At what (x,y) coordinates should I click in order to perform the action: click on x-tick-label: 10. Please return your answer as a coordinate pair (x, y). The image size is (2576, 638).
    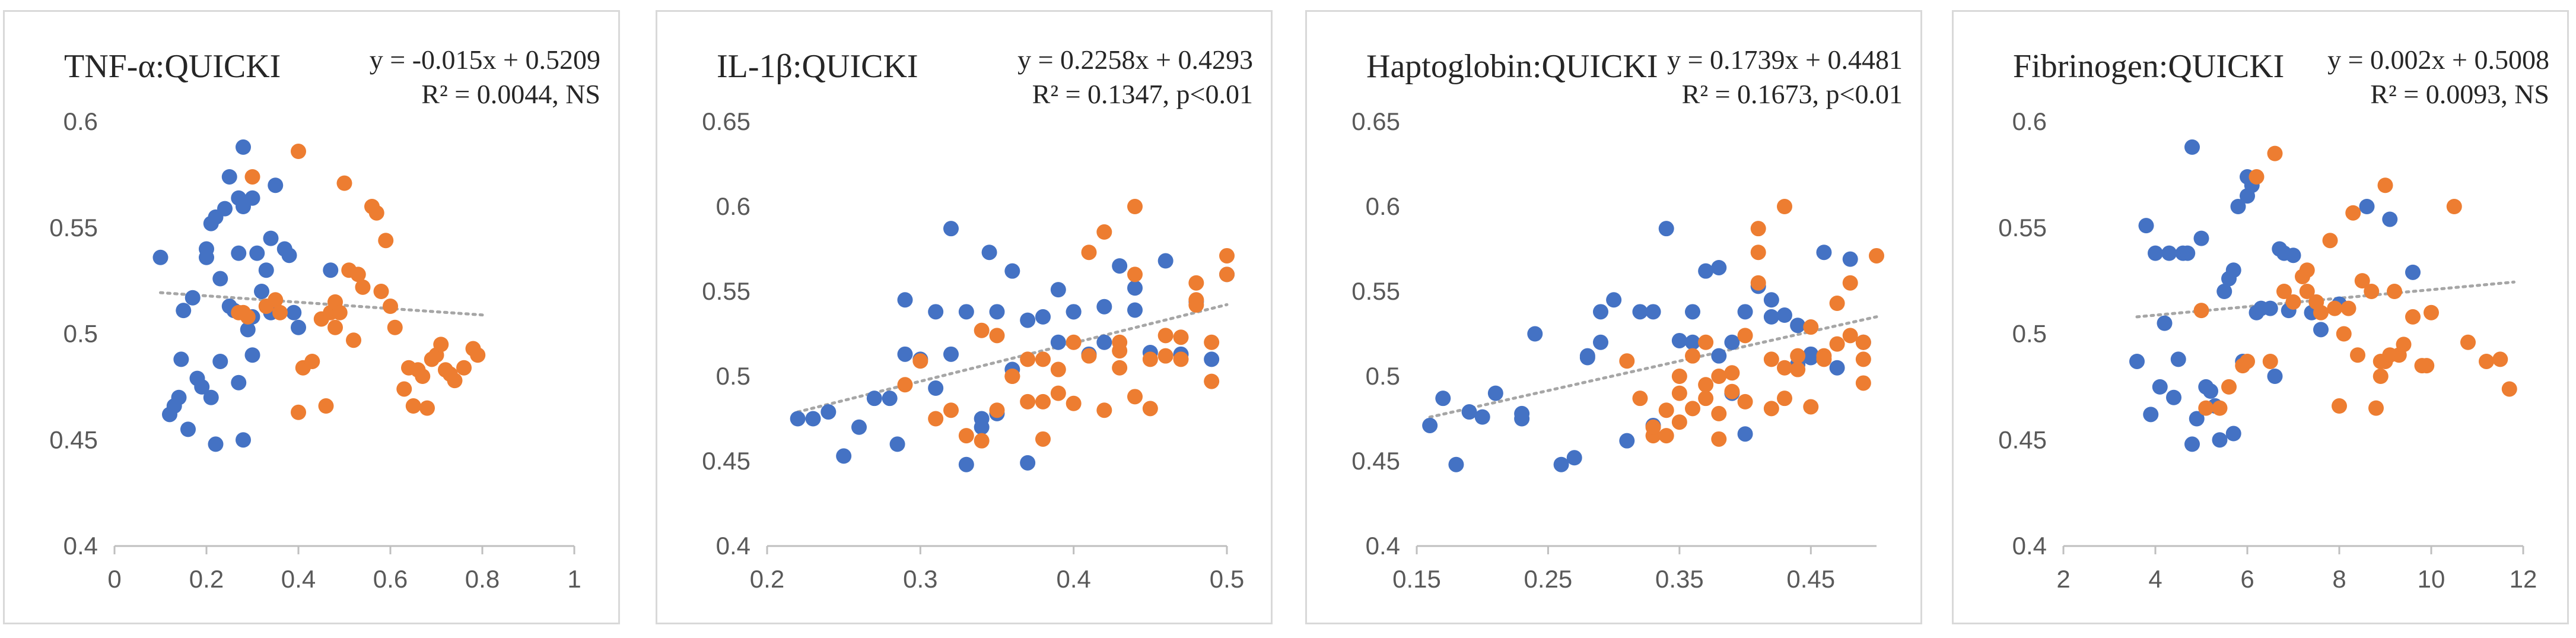
    Looking at the image, I should click on (2431, 579).